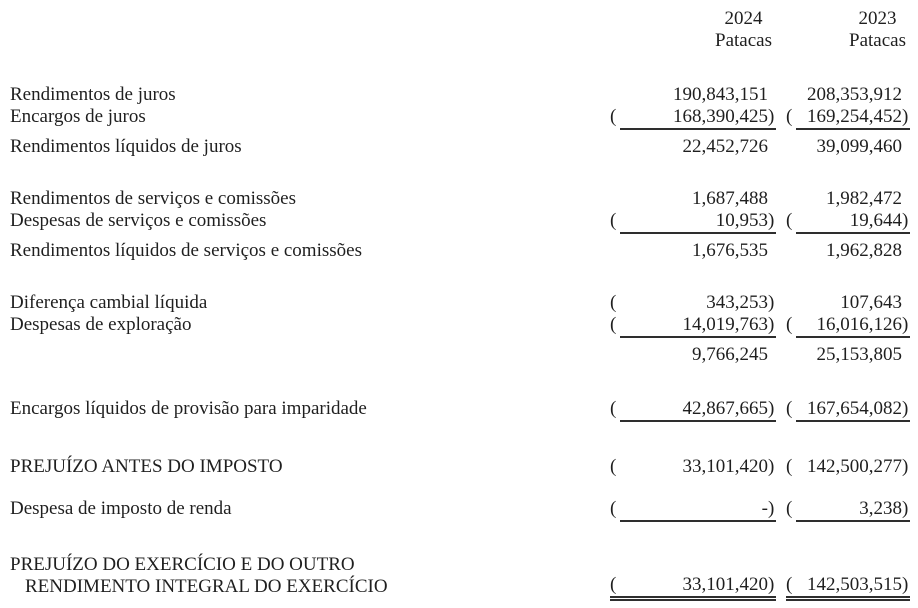  I want to click on amount-underline-area: 39,099,460), so click(853, 147).